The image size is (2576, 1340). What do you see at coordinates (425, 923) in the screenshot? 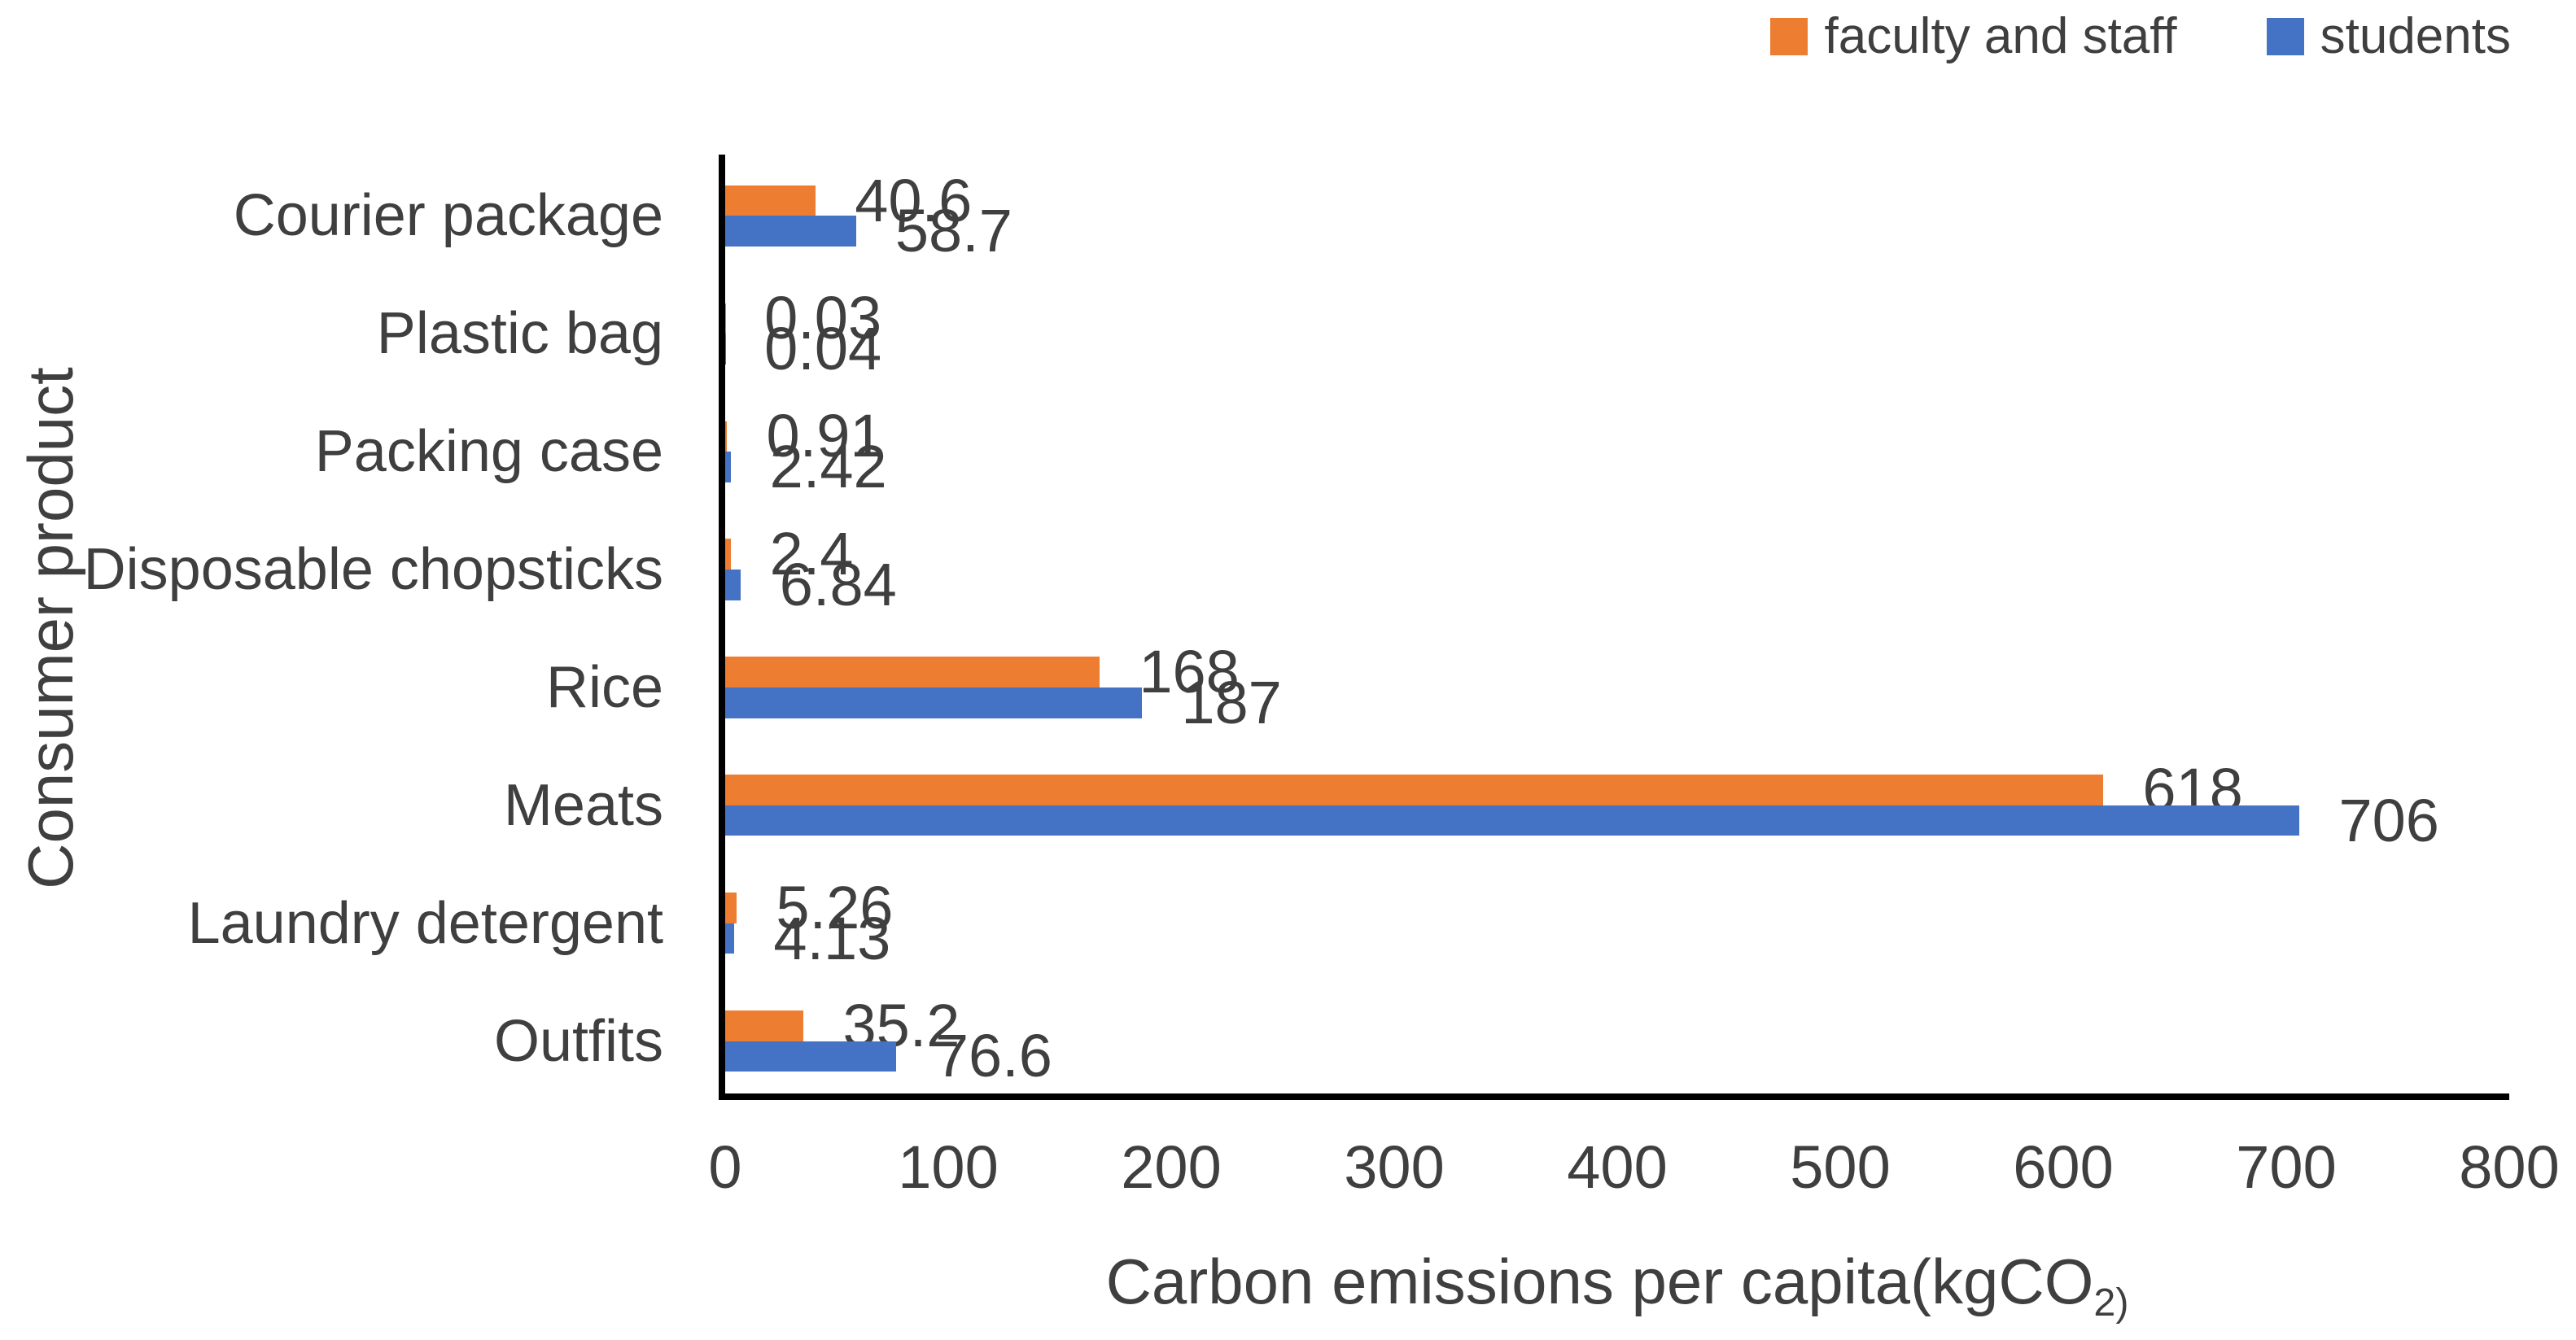
I see `category-label: Laundry detergent` at bounding box center [425, 923].